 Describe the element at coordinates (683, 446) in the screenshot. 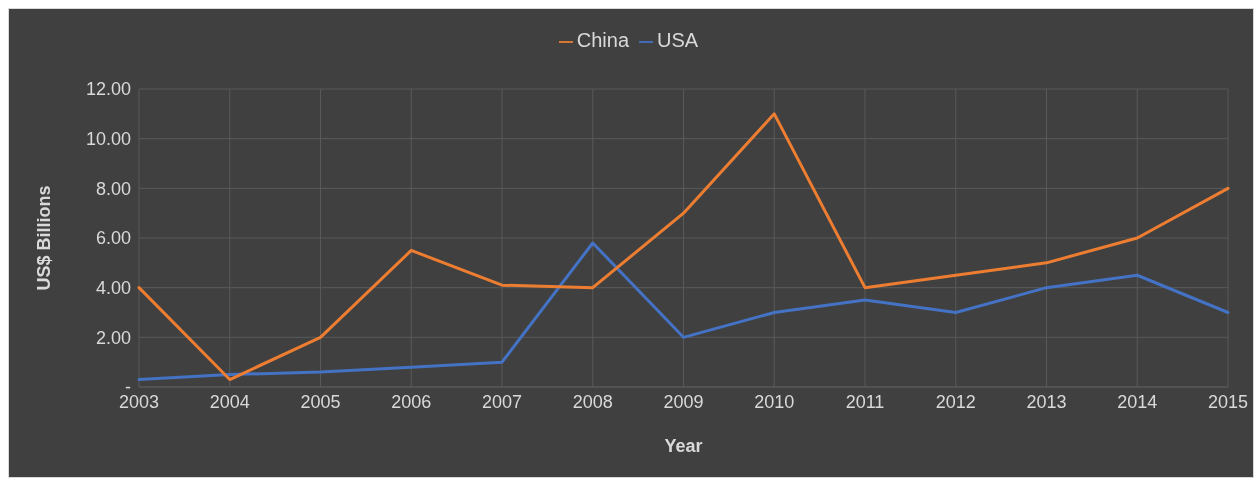

I see `x-axis-title: Year` at that location.